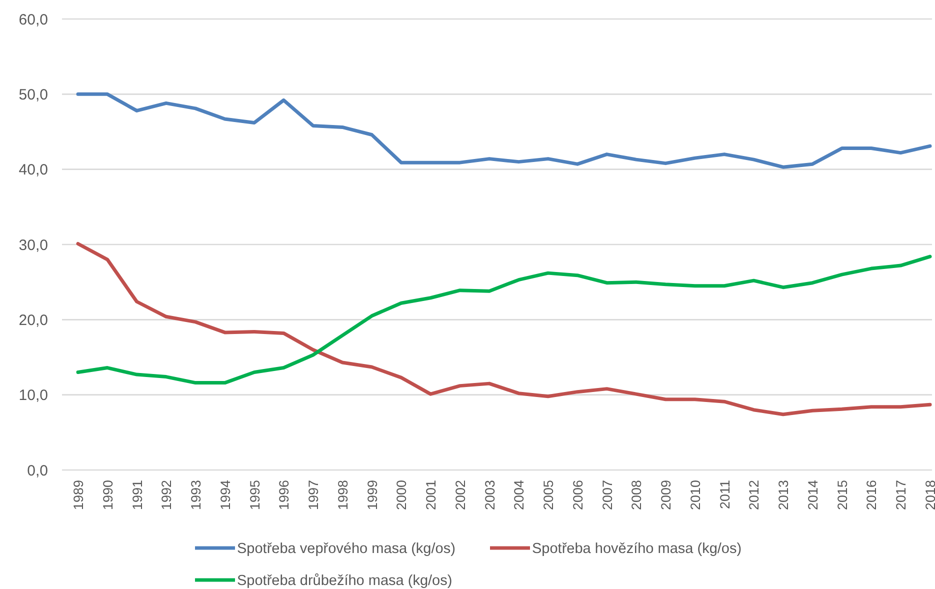 This screenshot has height=589, width=935. I want to click on x-tick-label: 1992, so click(166, 495).